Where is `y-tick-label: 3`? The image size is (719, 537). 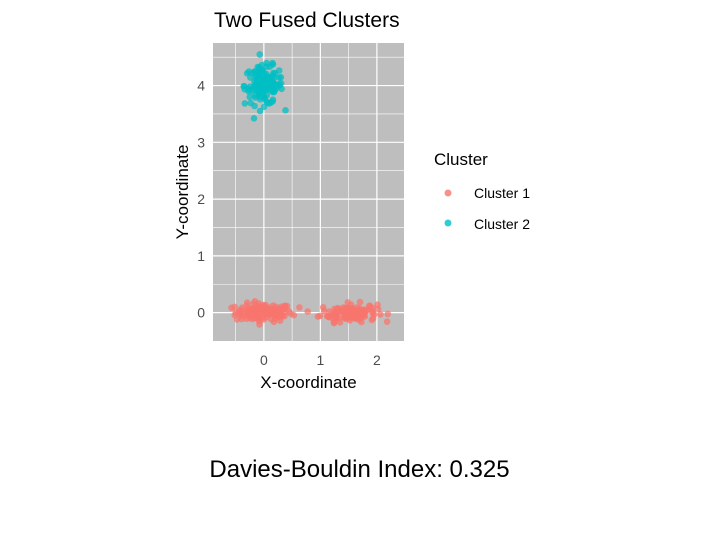
y-tick-label: 3 is located at coordinates (201, 142).